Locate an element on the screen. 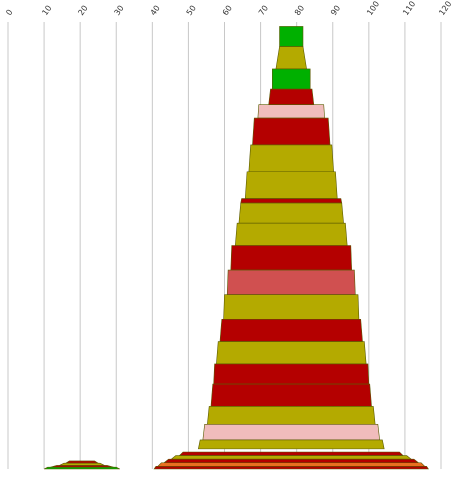  x-tick-label: 90 is located at coordinates (335, 11).